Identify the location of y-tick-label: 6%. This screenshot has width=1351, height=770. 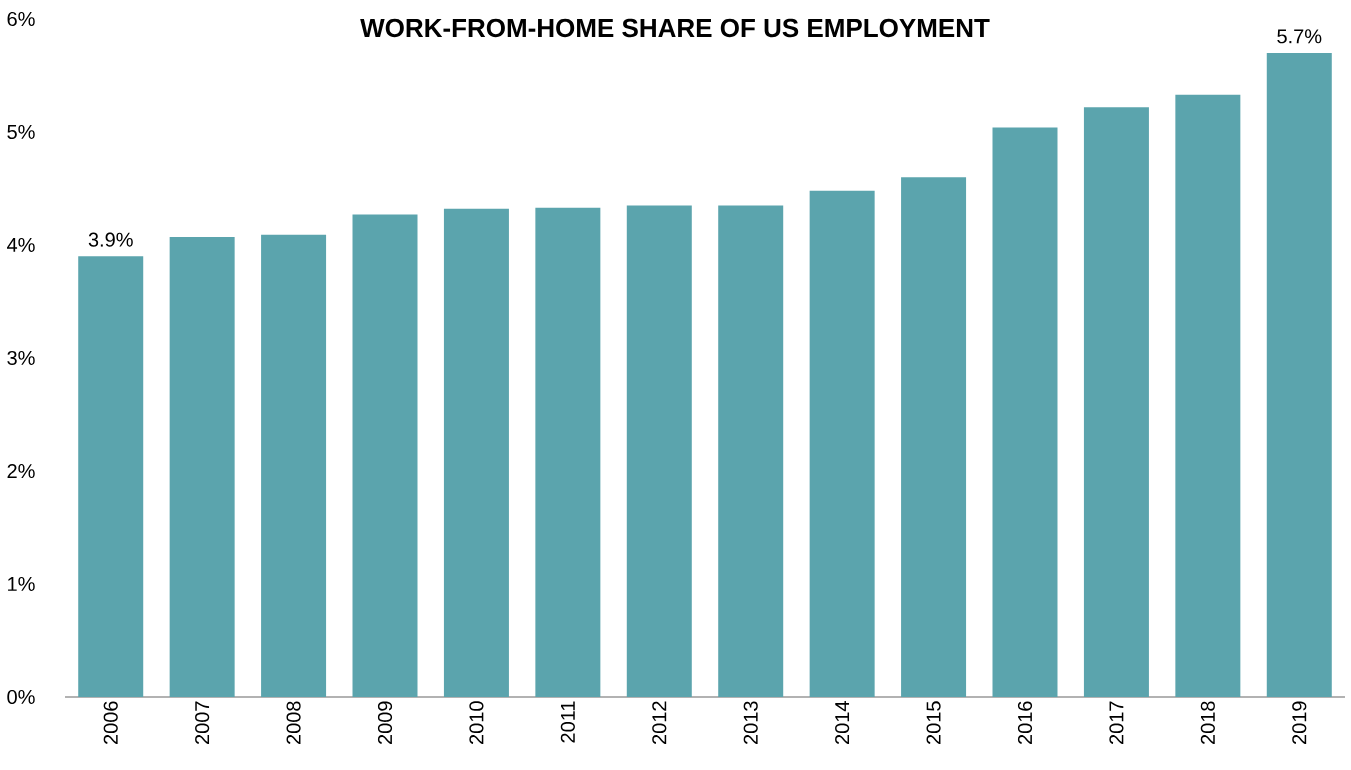
(21, 19).